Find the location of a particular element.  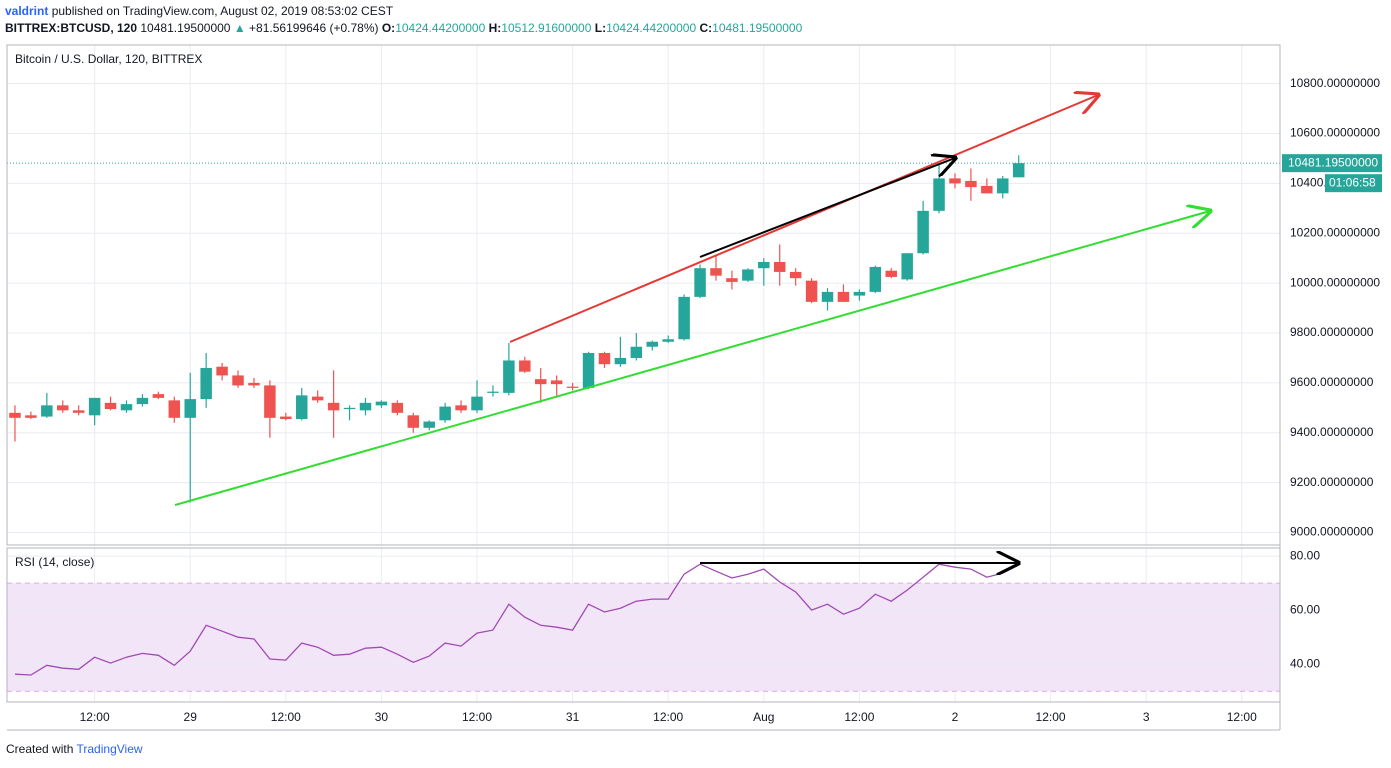

y-tick-label: 40.00 is located at coordinates (1305, 663).